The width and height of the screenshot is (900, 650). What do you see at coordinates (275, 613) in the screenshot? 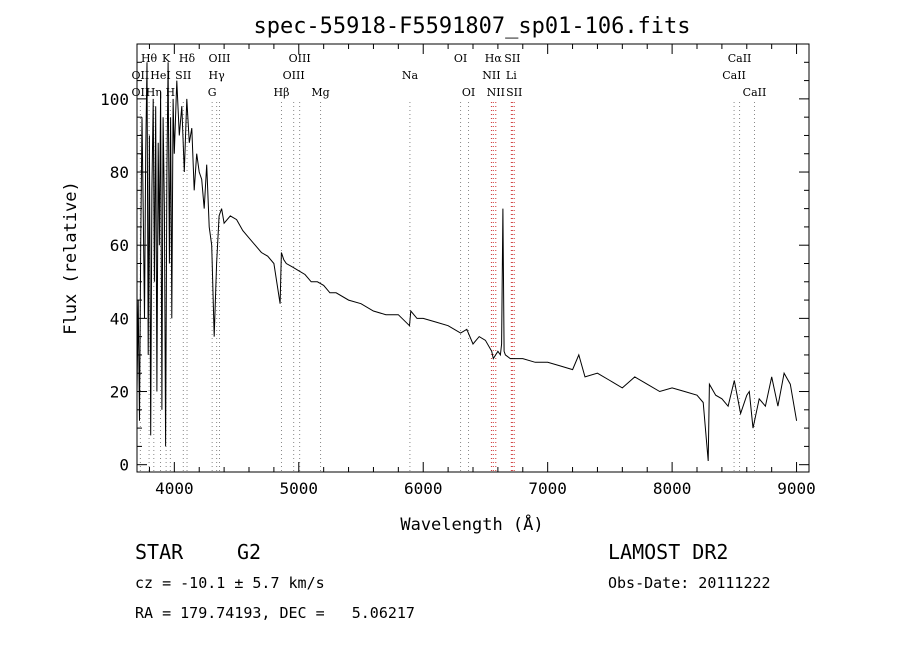
I see `coordinates-label: RA = 179.74193, DEC = 5.06217` at bounding box center [275, 613].